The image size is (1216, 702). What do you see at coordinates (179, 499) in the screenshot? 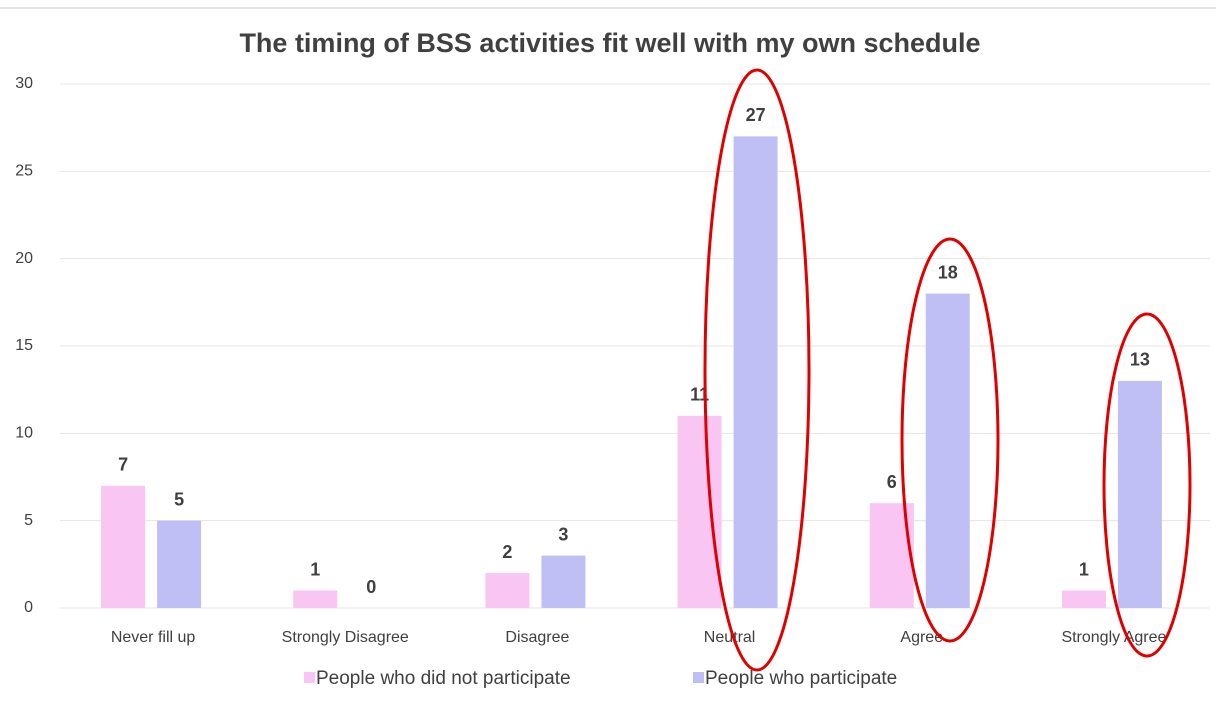
I see `data-label: 5` at bounding box center [179, 499].